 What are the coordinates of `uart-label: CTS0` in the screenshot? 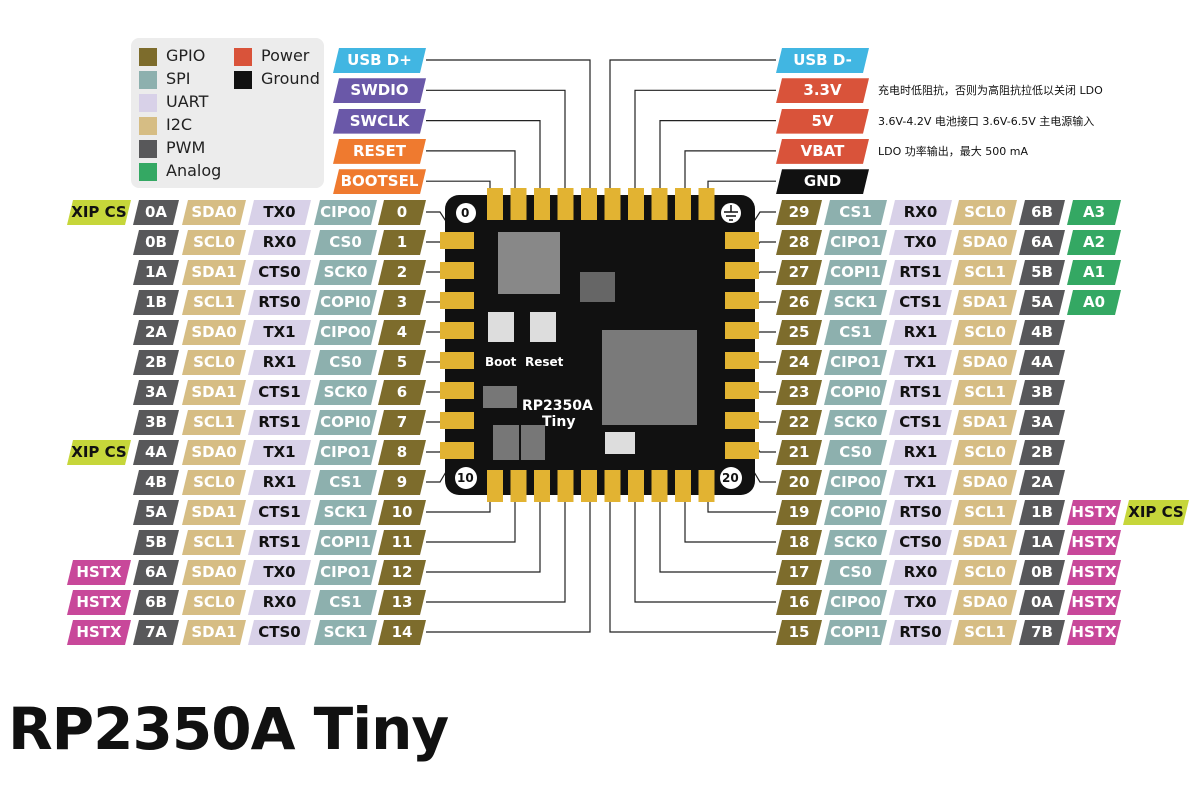 It's located at (279, 632).